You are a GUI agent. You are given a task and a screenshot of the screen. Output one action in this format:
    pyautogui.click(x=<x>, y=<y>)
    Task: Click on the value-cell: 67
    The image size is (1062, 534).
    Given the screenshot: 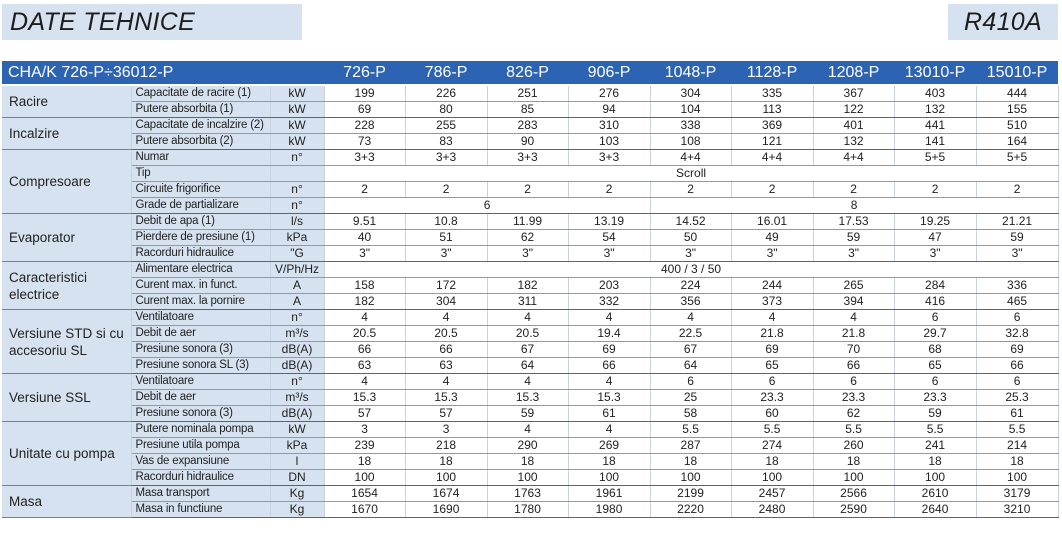 What is the action you would take?
    pyautogui.click(x=691, y=349)
    